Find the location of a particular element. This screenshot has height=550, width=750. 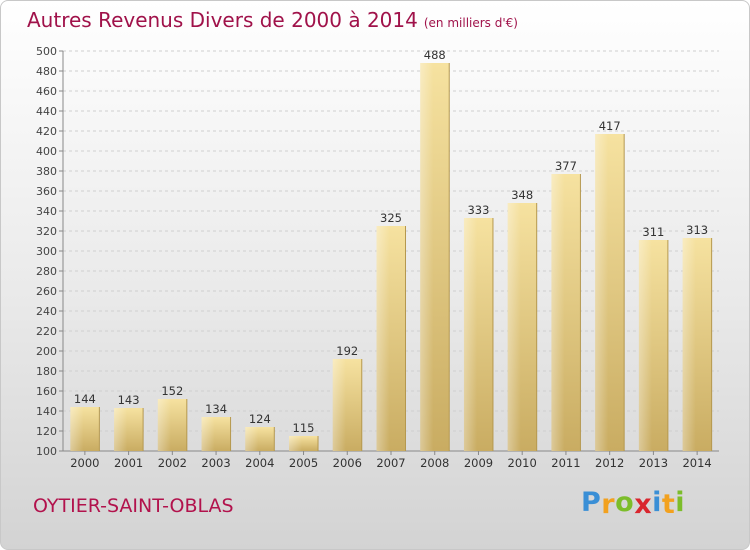

bar-highlight-2010 is located at coordinates (514, 327).